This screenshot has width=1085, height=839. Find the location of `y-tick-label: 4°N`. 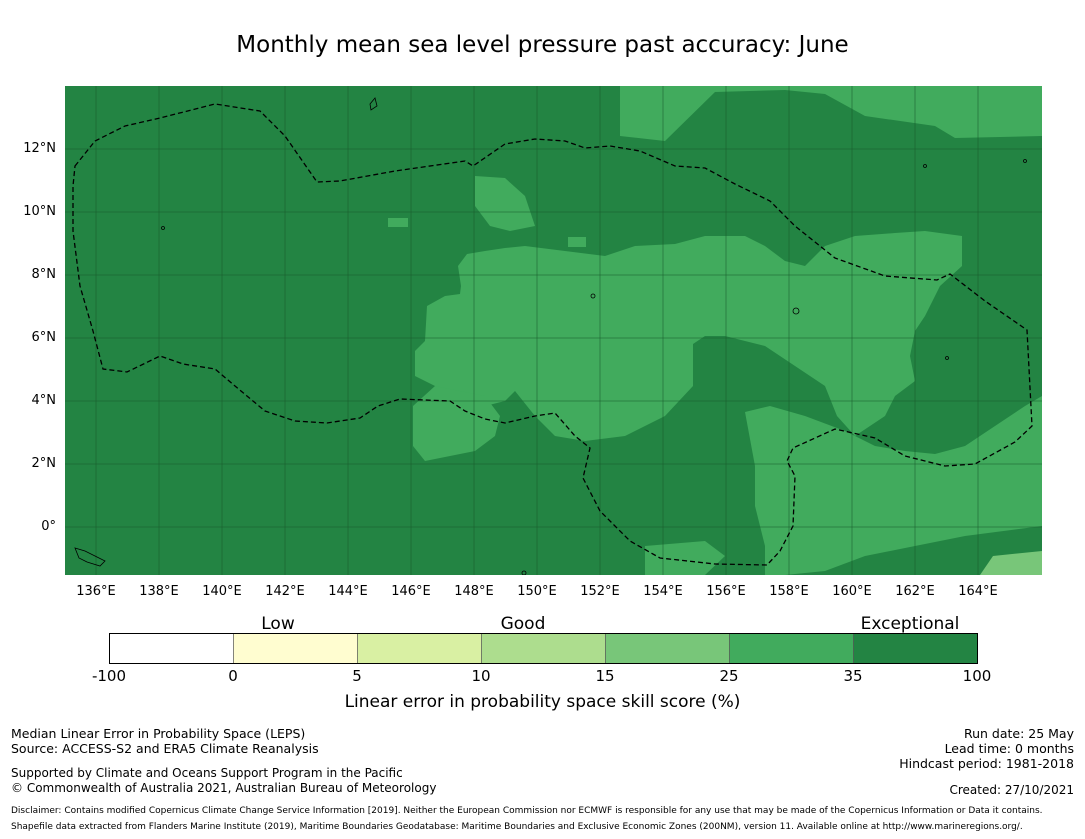

y-tick-label: 4°N is located at coordinates (44, 400).